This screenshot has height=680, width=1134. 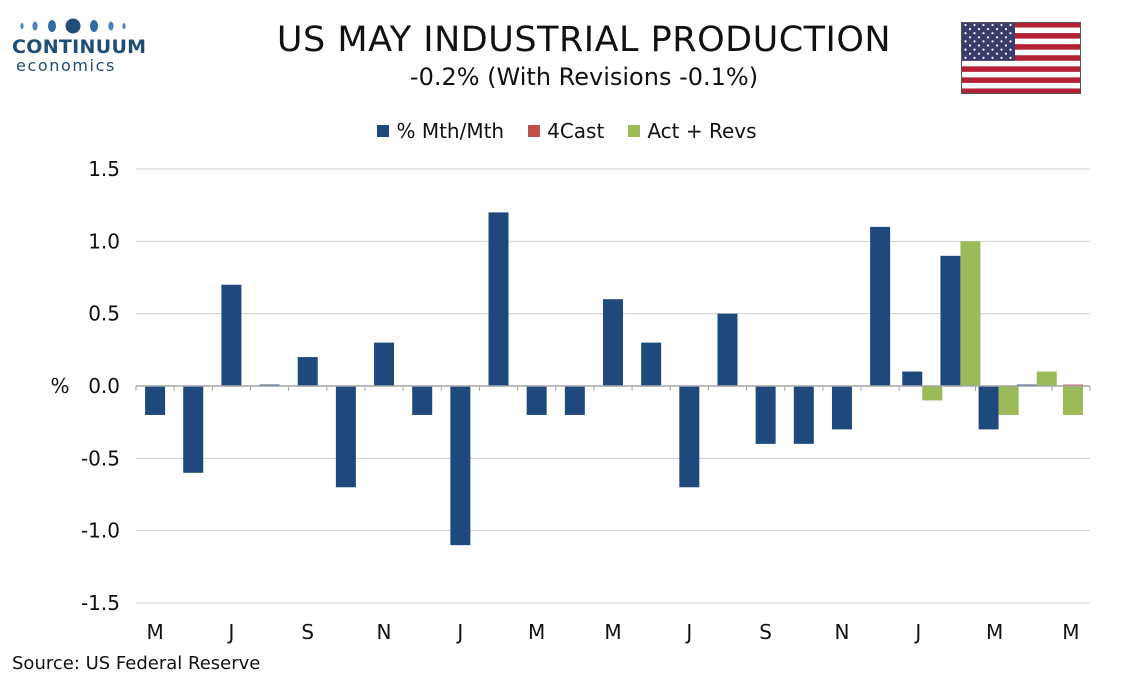 I want to click on legend-label-4cast: 4Cast, so click(x=576, y=131).